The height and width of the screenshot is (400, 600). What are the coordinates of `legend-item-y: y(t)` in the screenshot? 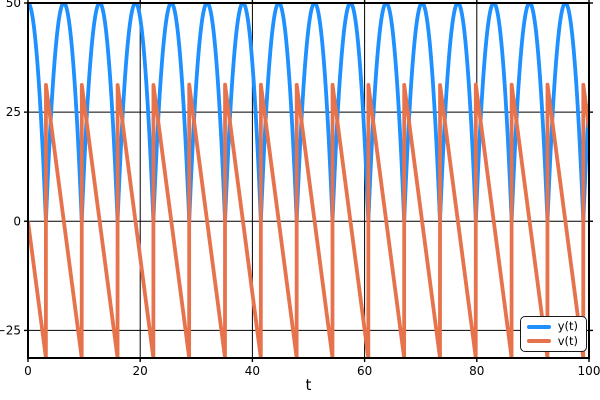 It's located at (552, 326).